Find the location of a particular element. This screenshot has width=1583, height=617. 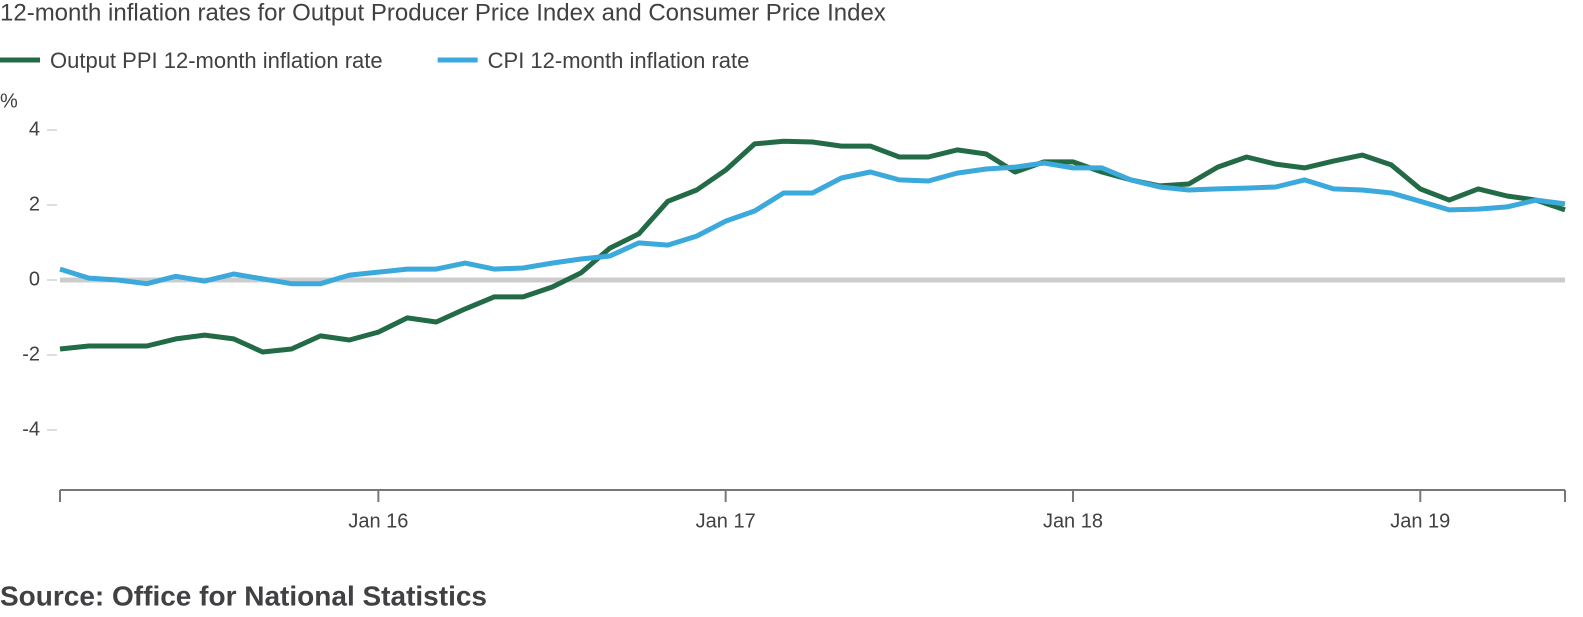

x-tick-label: Jan 17 is located at coordinates (726, 521).